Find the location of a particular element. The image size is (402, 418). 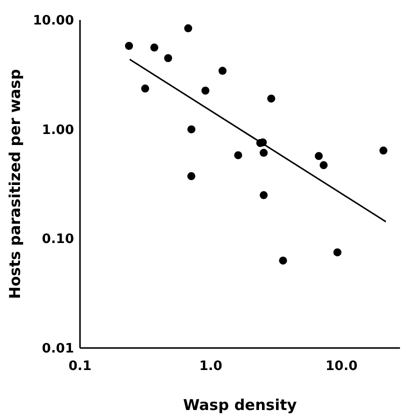

x-tick-label: 10.0 is located at coordinates (341, 366).